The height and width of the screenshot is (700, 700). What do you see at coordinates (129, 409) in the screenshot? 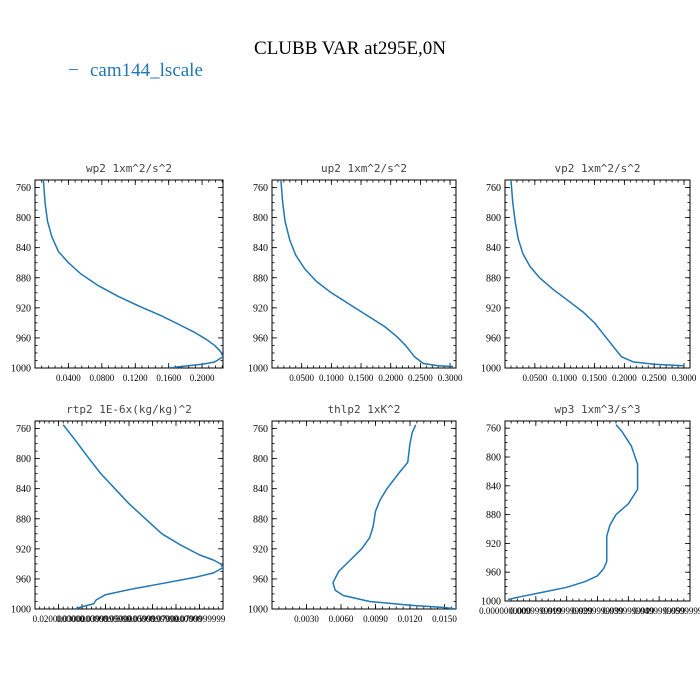
I see `panel-title: rtp2 1E-6x(kg/kg)^2` at bounding box center [129, 409].